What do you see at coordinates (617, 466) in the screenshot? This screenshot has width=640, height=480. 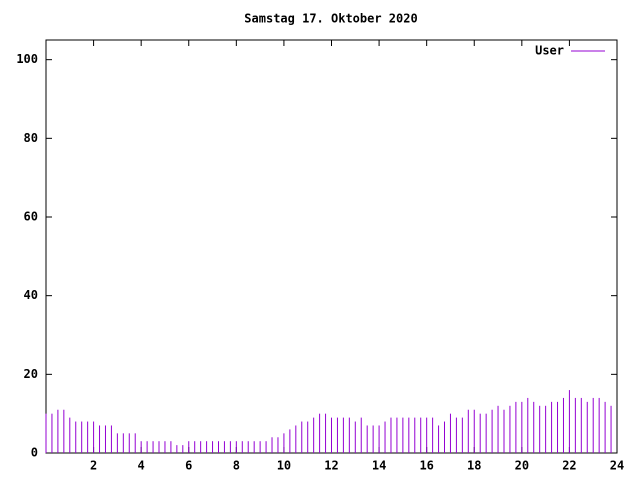 I see `x-tick-label: 24` at bounding box center [617, 466].